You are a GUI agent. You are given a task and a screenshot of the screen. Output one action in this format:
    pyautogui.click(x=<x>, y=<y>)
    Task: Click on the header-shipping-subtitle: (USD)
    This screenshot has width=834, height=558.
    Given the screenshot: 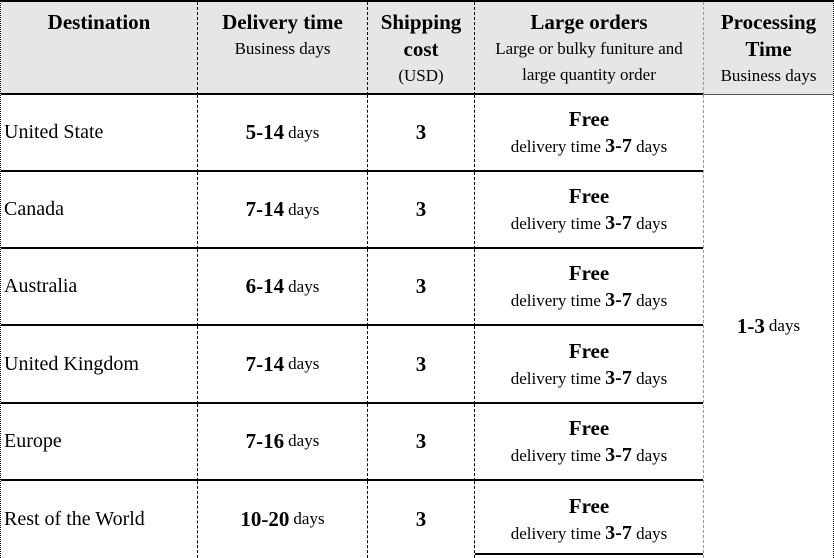 What is the action you would take?
    pyautogui.click(x=421, y=75)
    